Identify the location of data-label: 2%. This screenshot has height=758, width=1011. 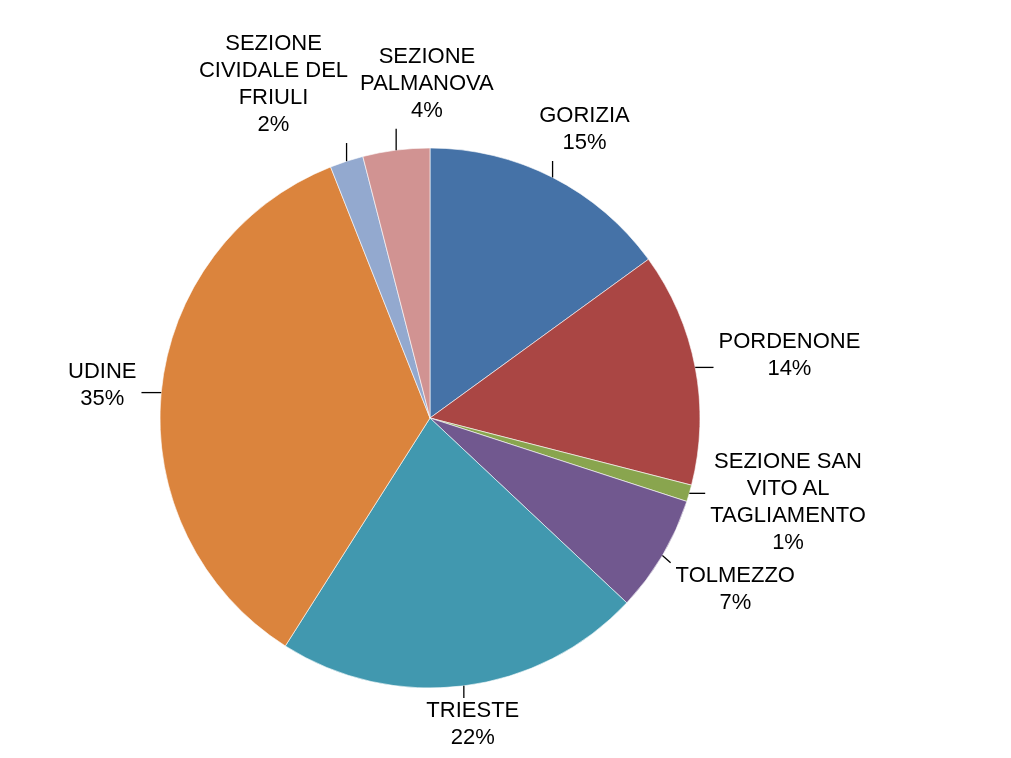
(273, 124).